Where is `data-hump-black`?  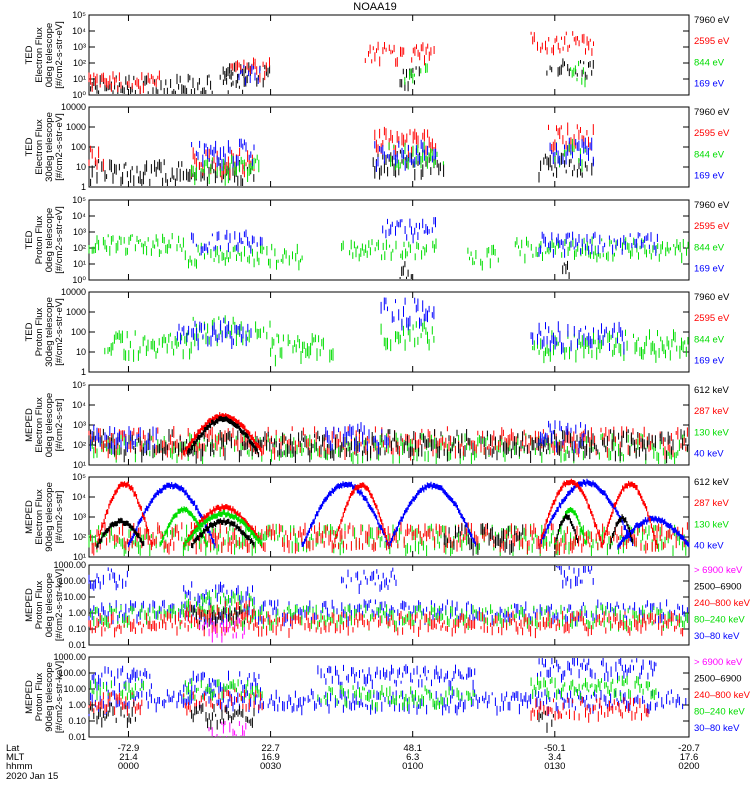 data-hump-black is located at coordinates (621, 532).